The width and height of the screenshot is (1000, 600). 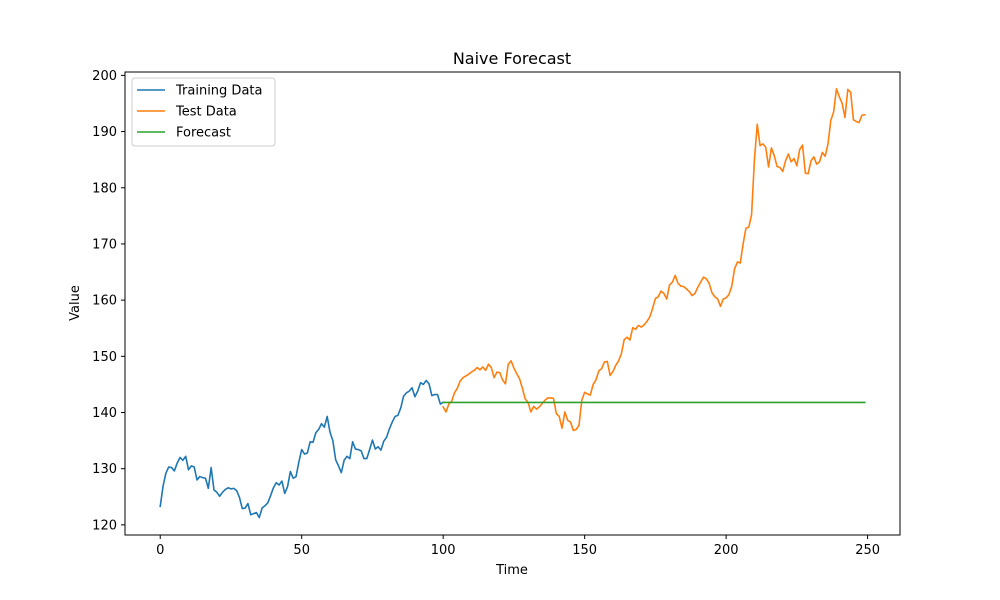 What do you see at coordinates (726, 550) in the screenshot?
I see `x-tick-label: 200` at bounding box center [726, 550].